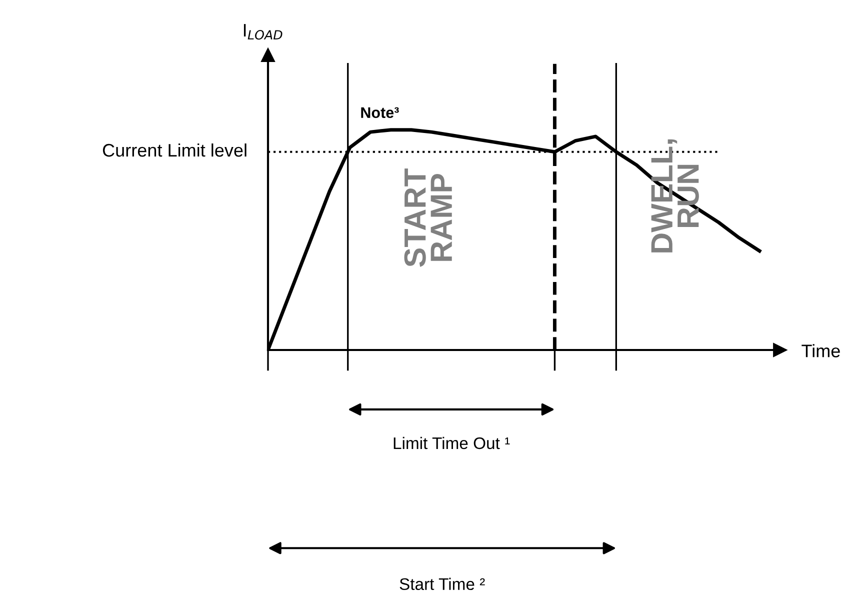 Image resolution: width=865 pixels, height=606 pixels. What do you see at coordinates (675, 195) in the screenshot?
I see `annotation: DWELL, RUN` at bounding box center [675, 195].